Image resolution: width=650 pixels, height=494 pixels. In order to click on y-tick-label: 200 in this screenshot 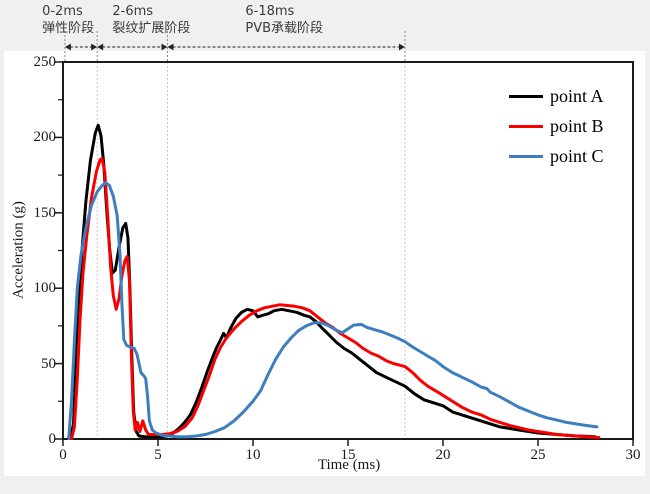, I will do `click(45, 137)`.